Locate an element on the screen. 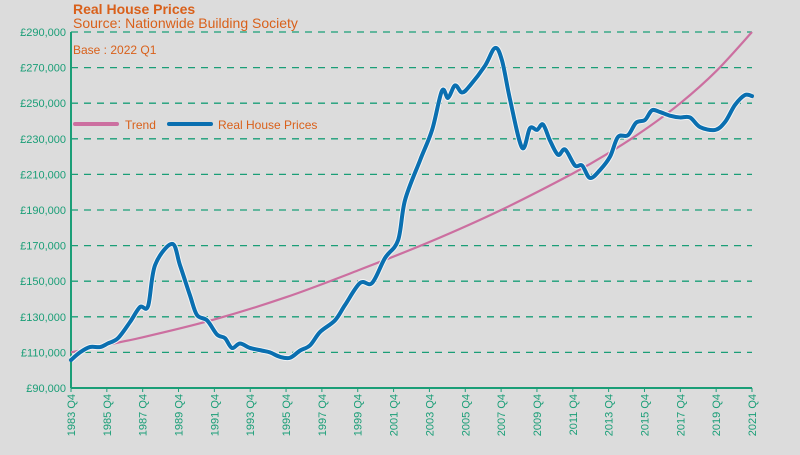  x-tick-label: 1999 Q4 is located at coordinates (359, 415).